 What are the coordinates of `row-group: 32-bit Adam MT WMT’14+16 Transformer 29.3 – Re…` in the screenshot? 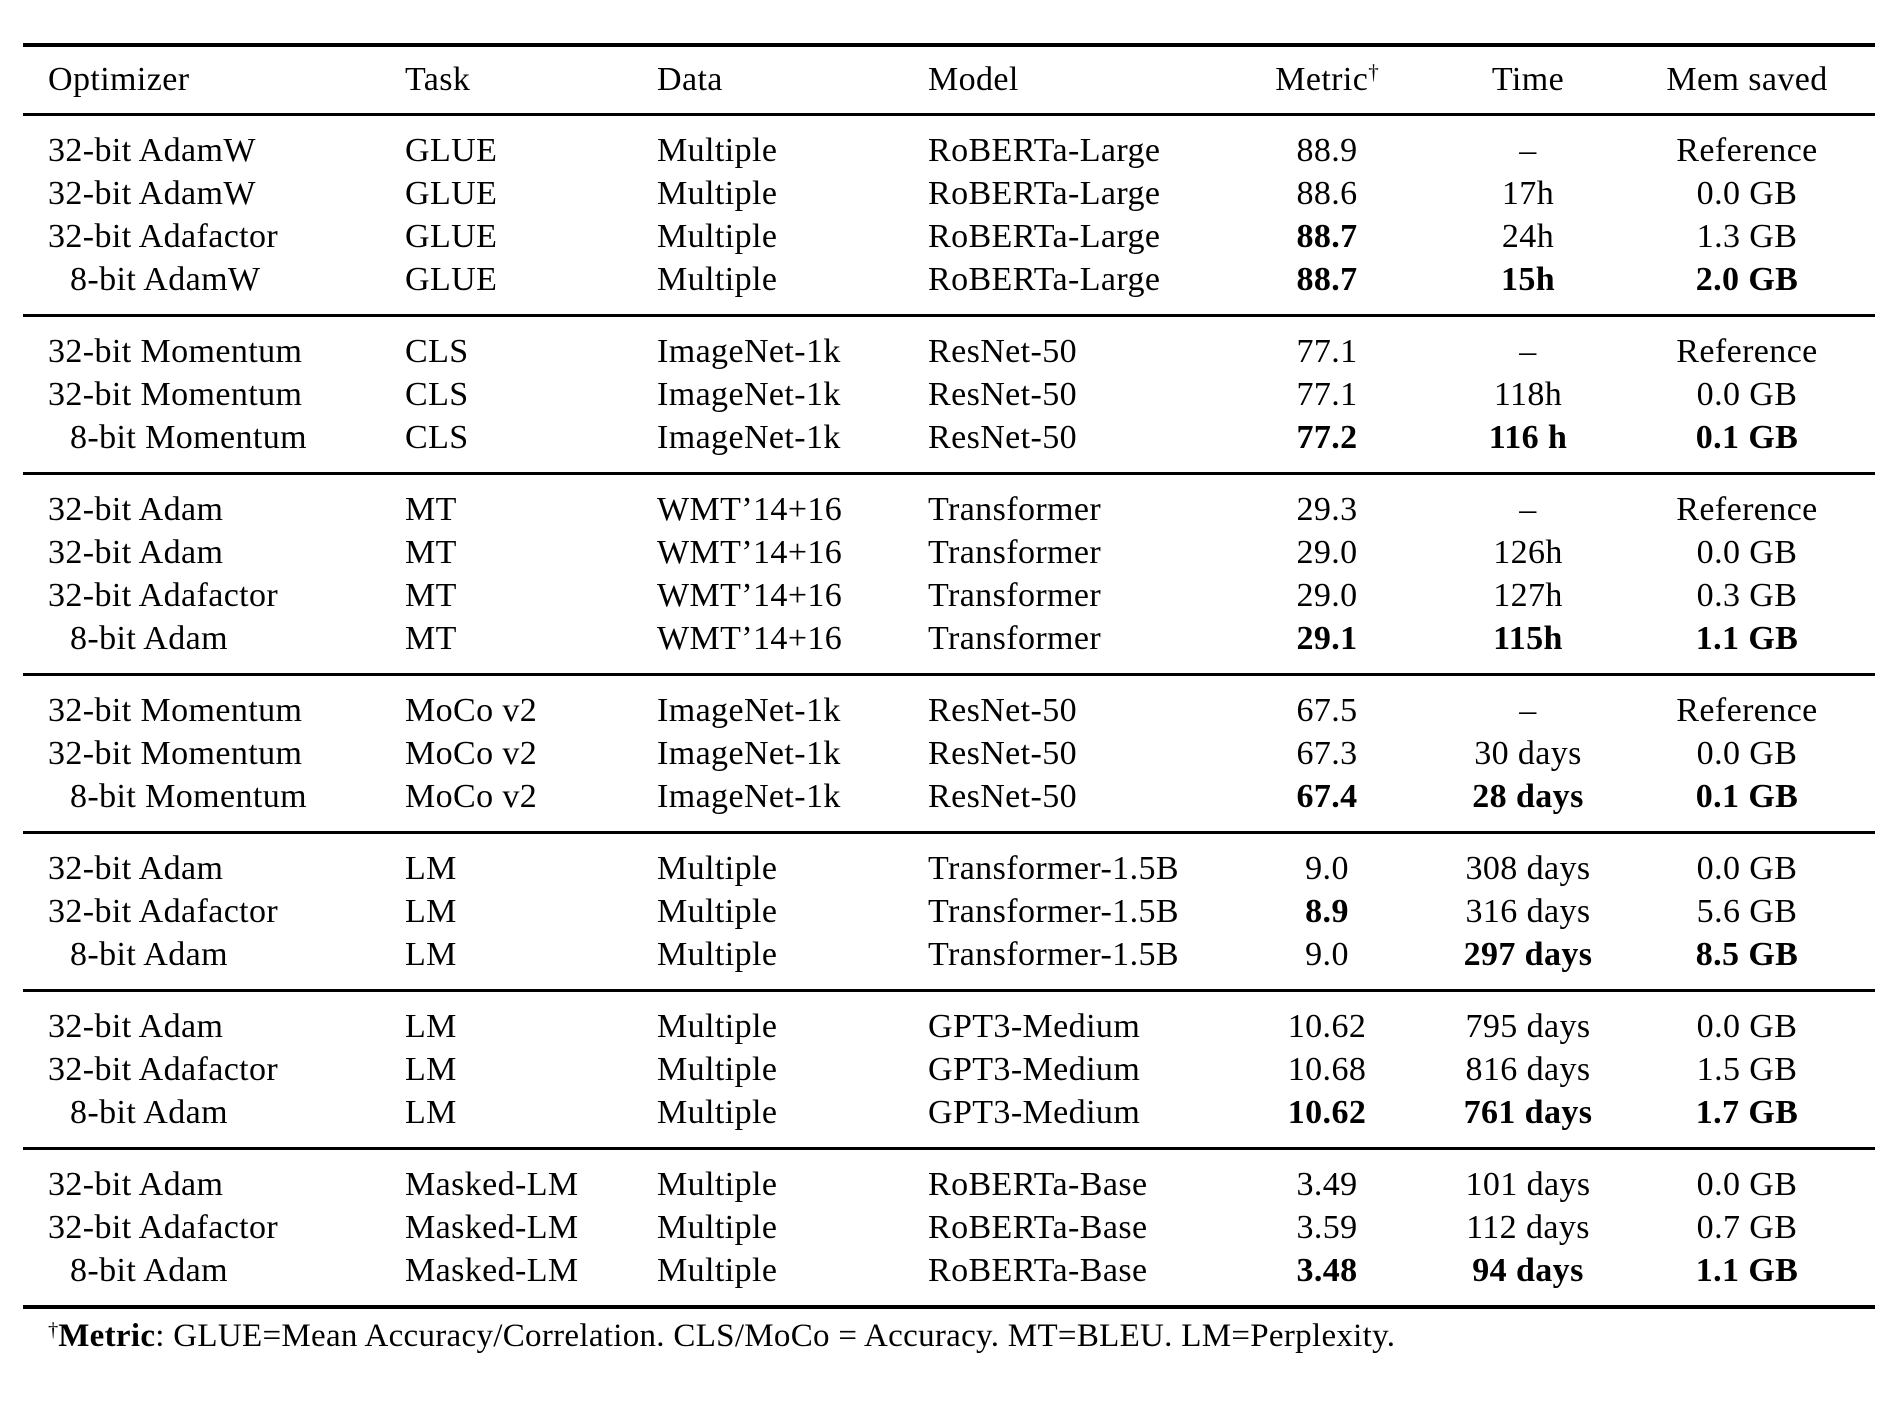 It's located at (949, 574).